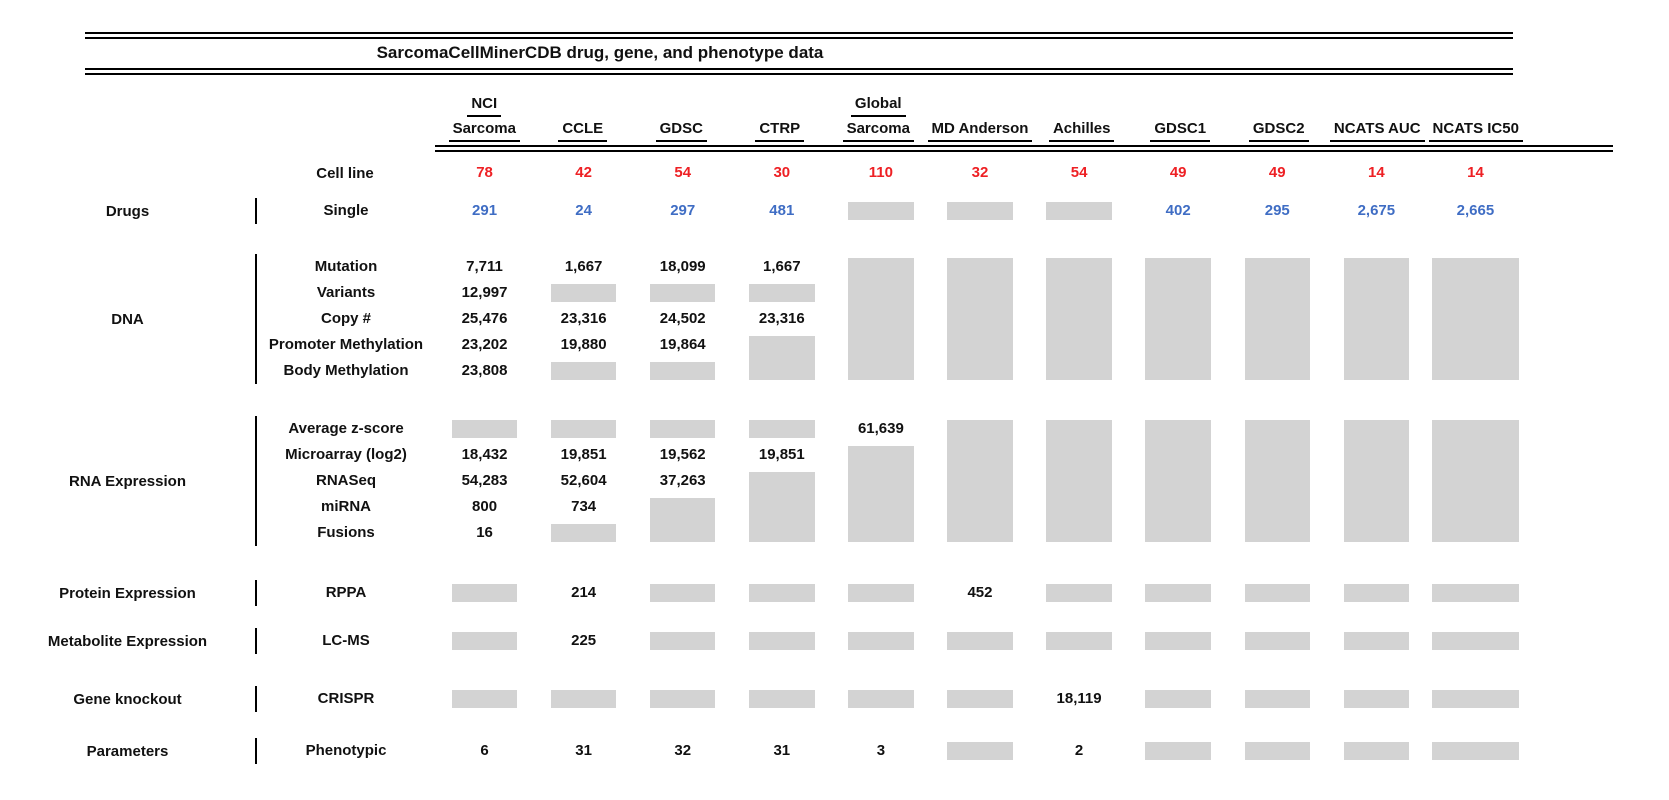 This screenshot has height=800, width=1669. I want to click on data-column: 402, so click(1178, 211).